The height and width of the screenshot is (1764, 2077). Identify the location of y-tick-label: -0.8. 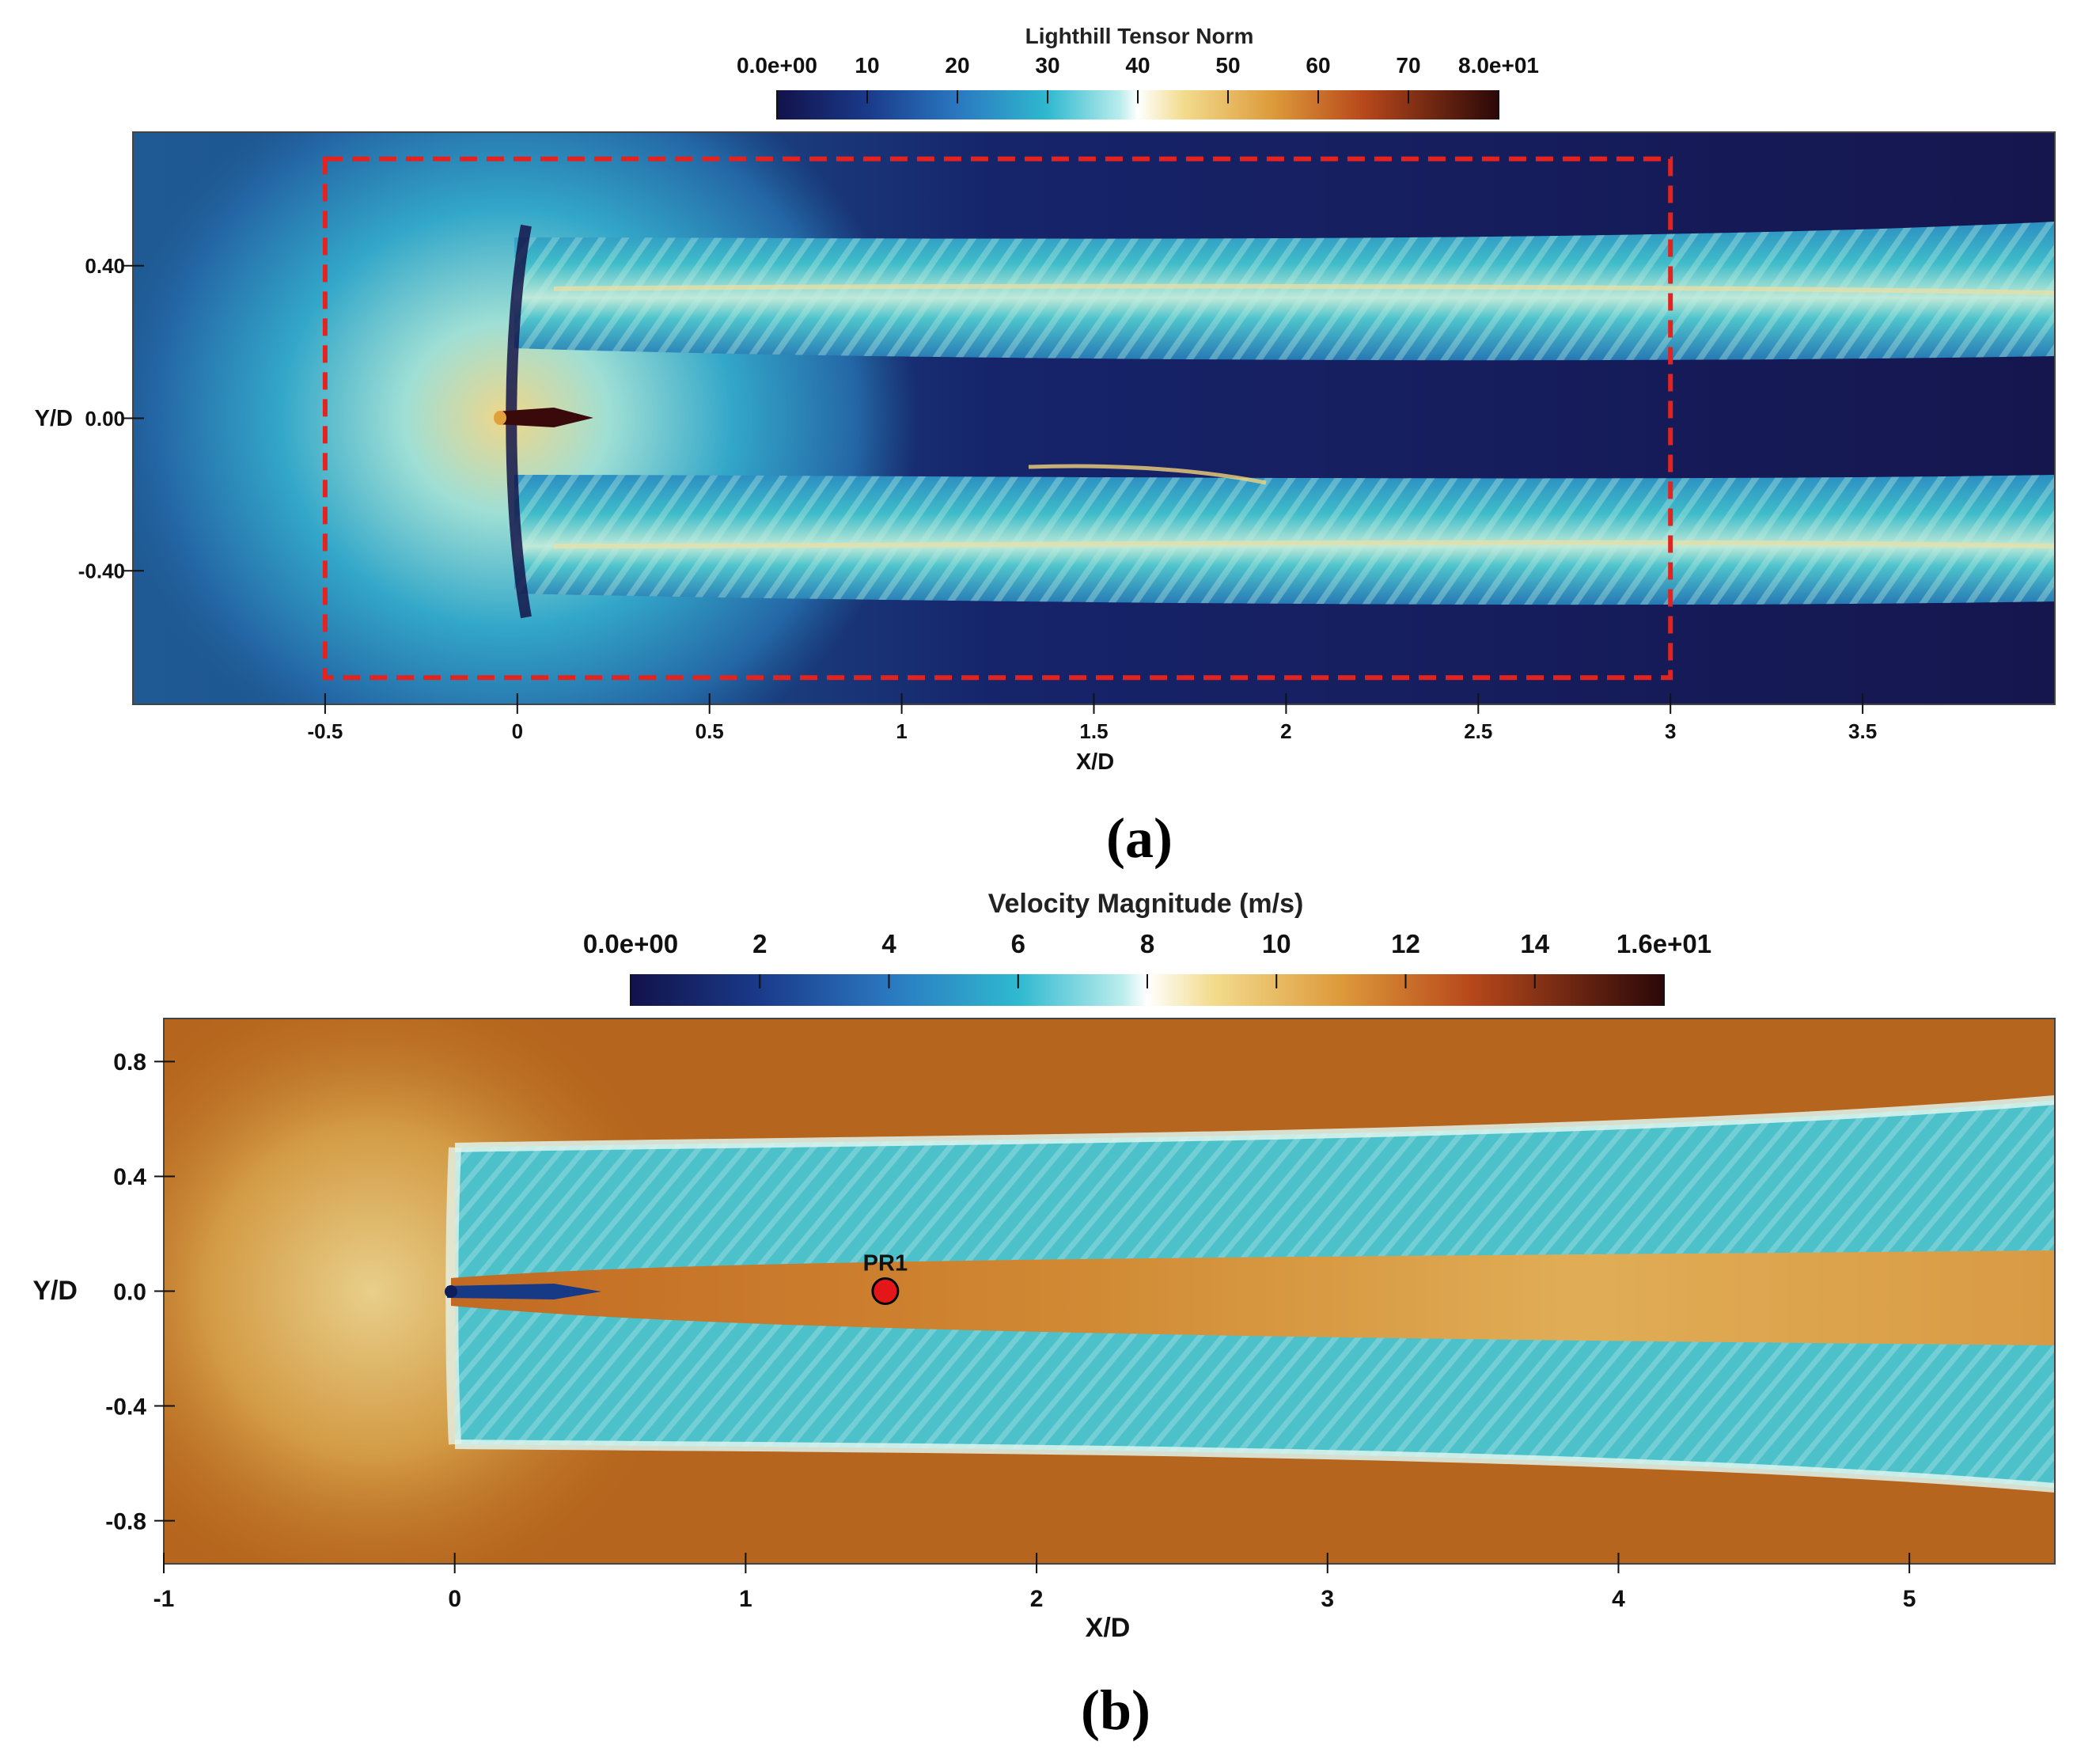
(125, 1521).